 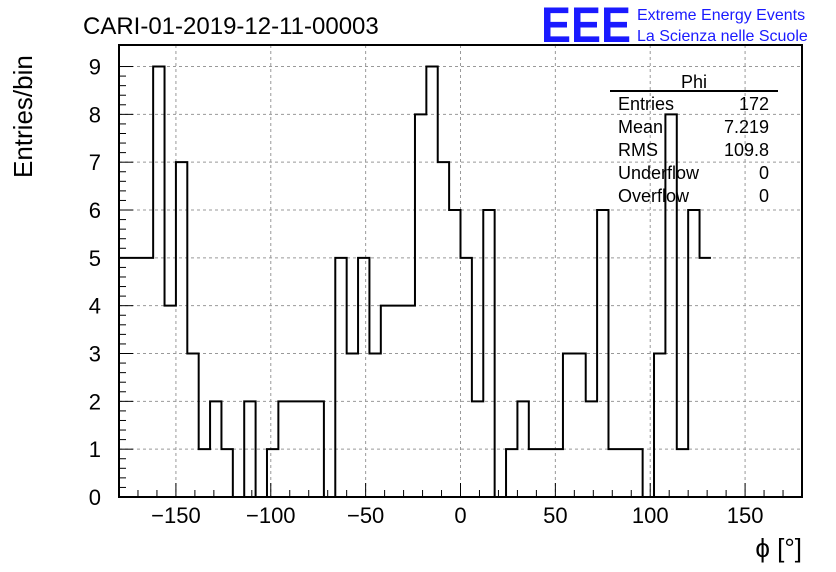 I want to click on x-tick-label-6: 150, so click(x=745, y=515).